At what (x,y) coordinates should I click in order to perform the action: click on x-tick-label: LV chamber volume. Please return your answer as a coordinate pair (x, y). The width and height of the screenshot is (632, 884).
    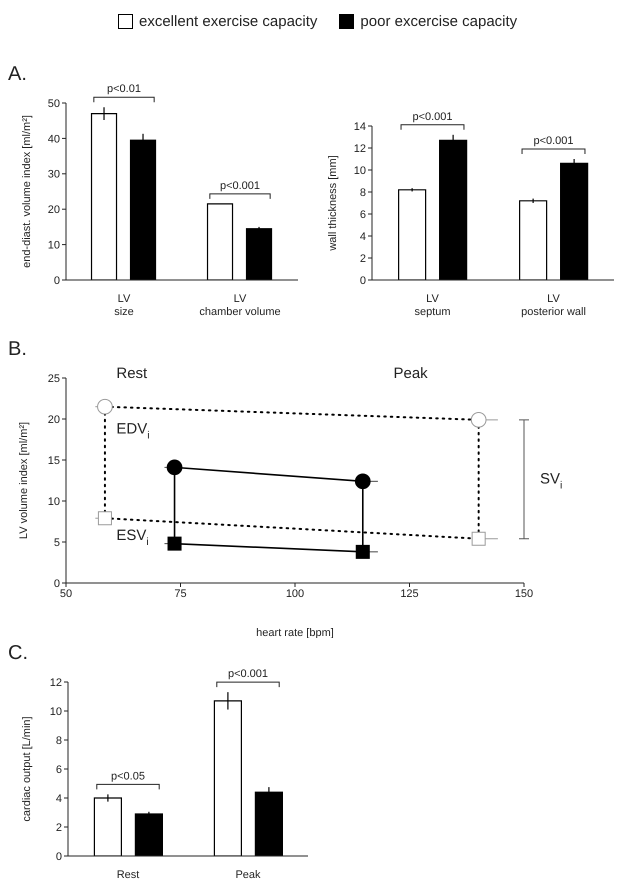
    Looking at the image, I should click on (240, 305).